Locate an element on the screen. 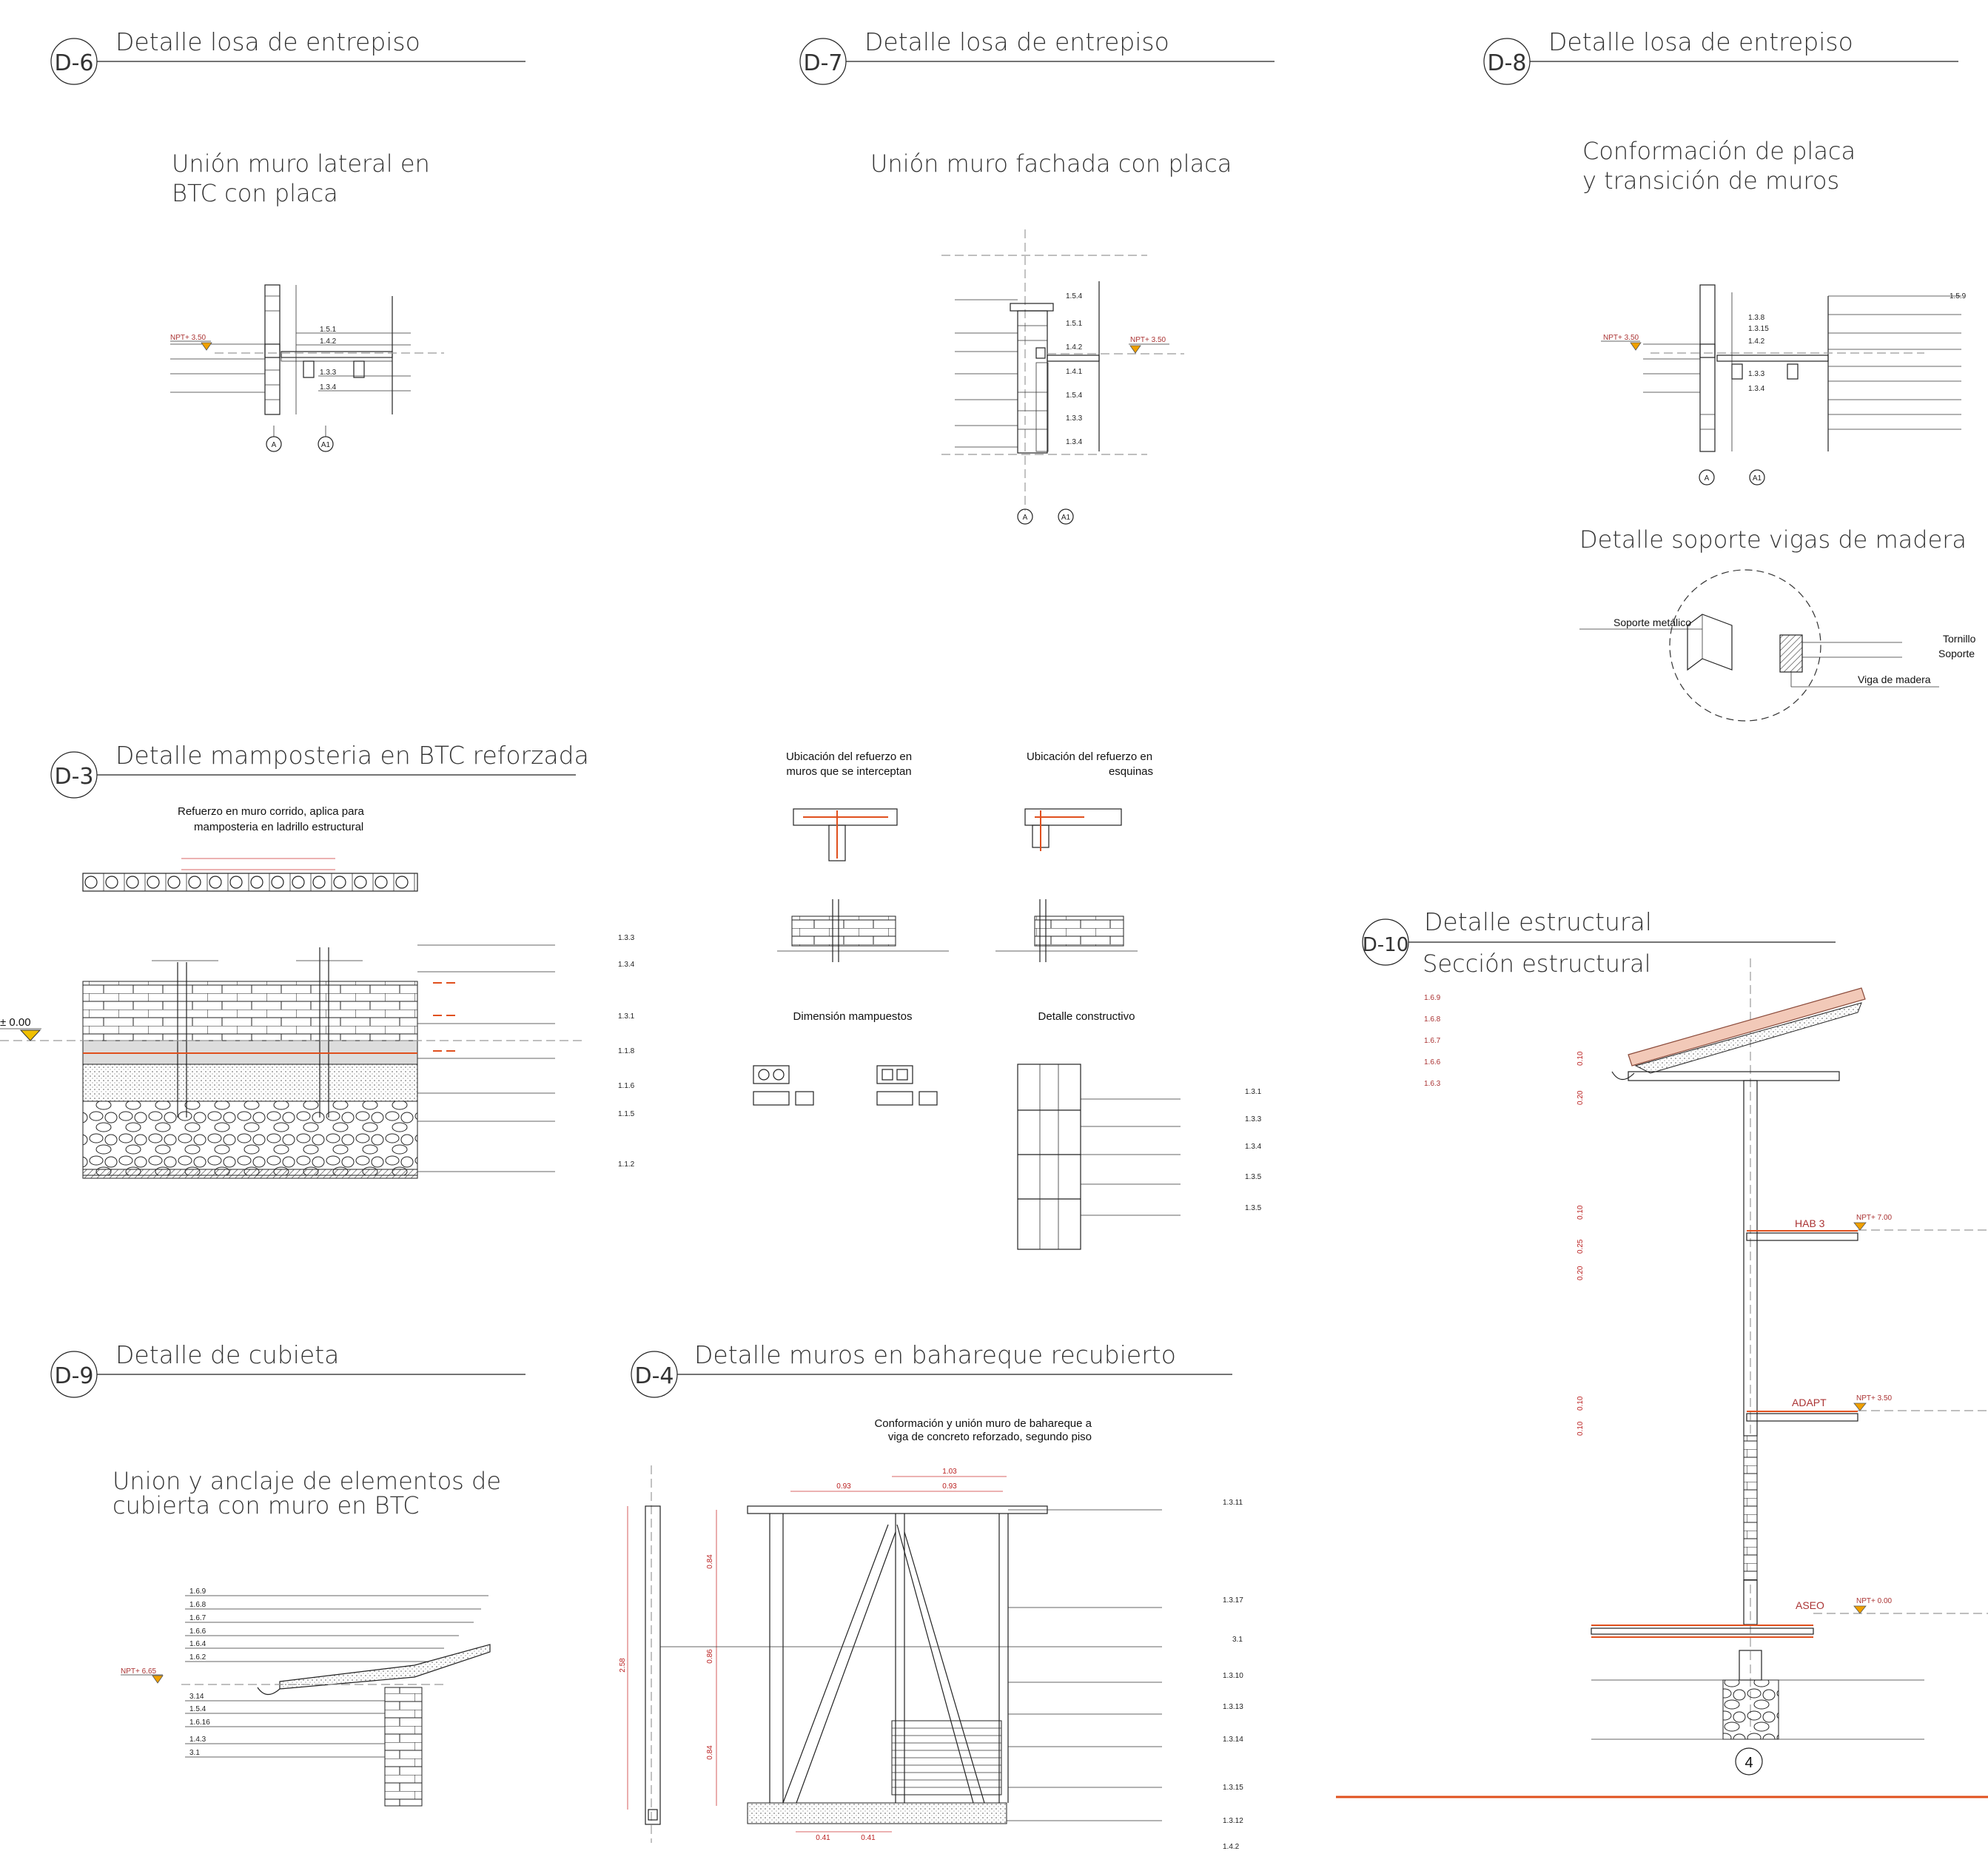 The height and width of the screenshot is (1851, 1988). note-line-2: mamposteria en ladrillo estructural is located at coordinates (278, 827).